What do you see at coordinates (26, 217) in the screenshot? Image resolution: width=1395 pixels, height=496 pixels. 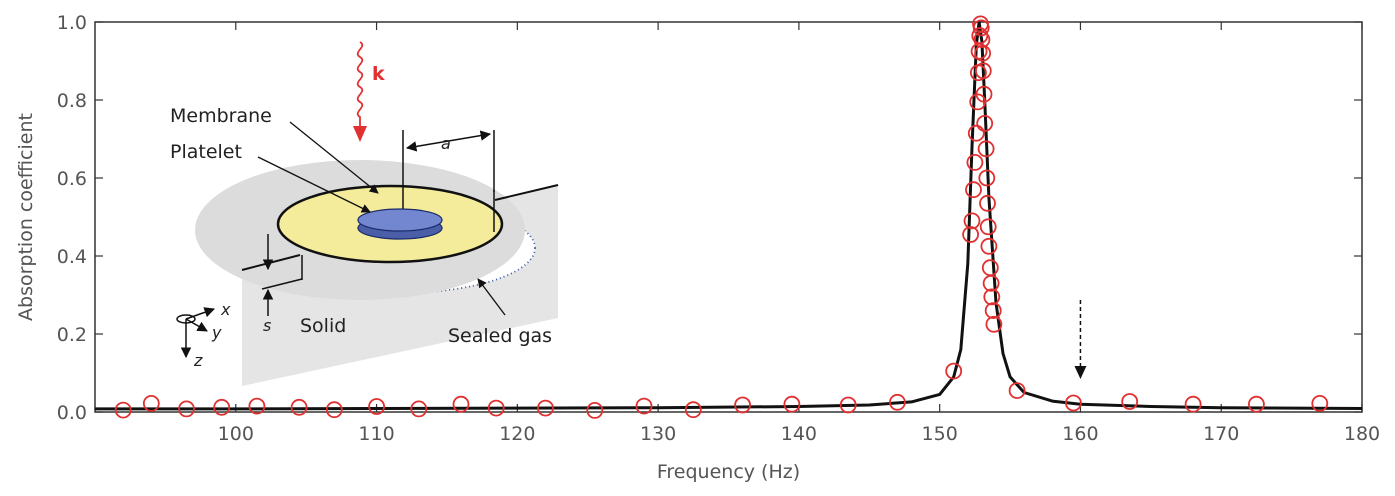 I see `y-axis-title: Absorption coefficient` at bounding box center [26, 217].